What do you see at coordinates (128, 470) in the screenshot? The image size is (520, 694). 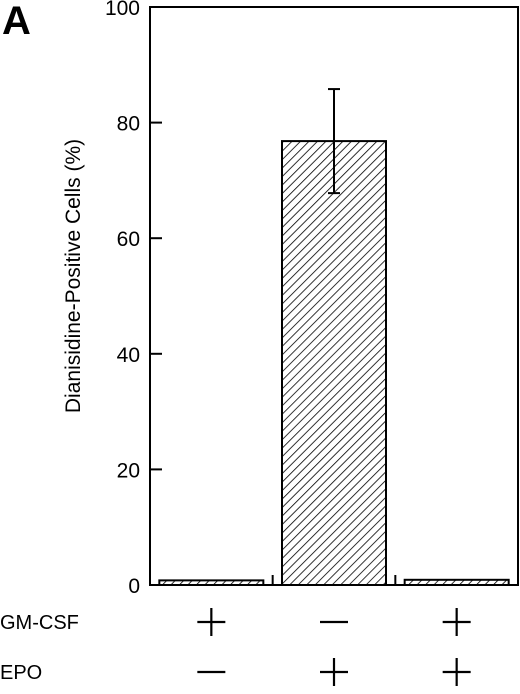 I see `y-tick-label: 20` at bounding box center [128, 470].